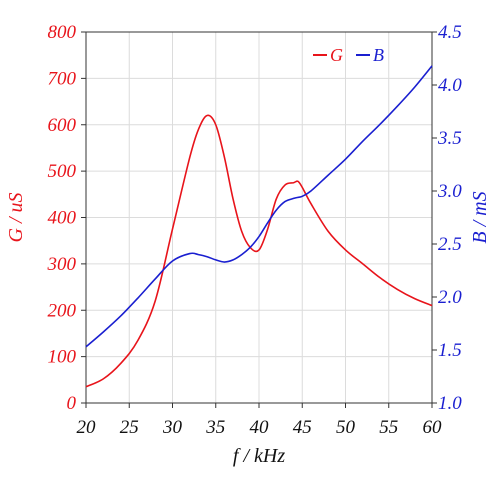 The image size is (500, 487). Describe the element at coordinates (388, 427) in the screenshot. I see `x-tick-label: 55` at that location.